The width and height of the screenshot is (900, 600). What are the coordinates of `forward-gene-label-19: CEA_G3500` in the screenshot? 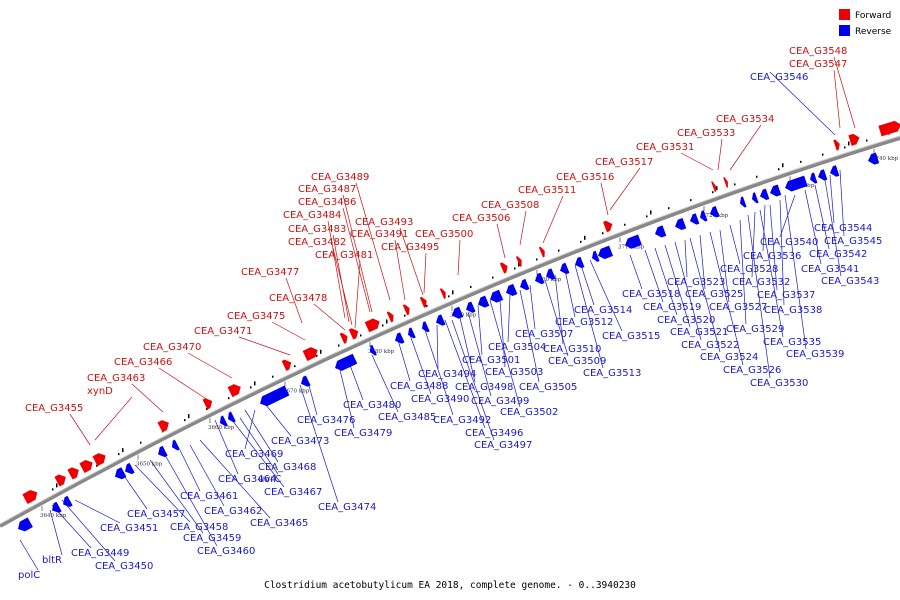 It's located at (444, 234).